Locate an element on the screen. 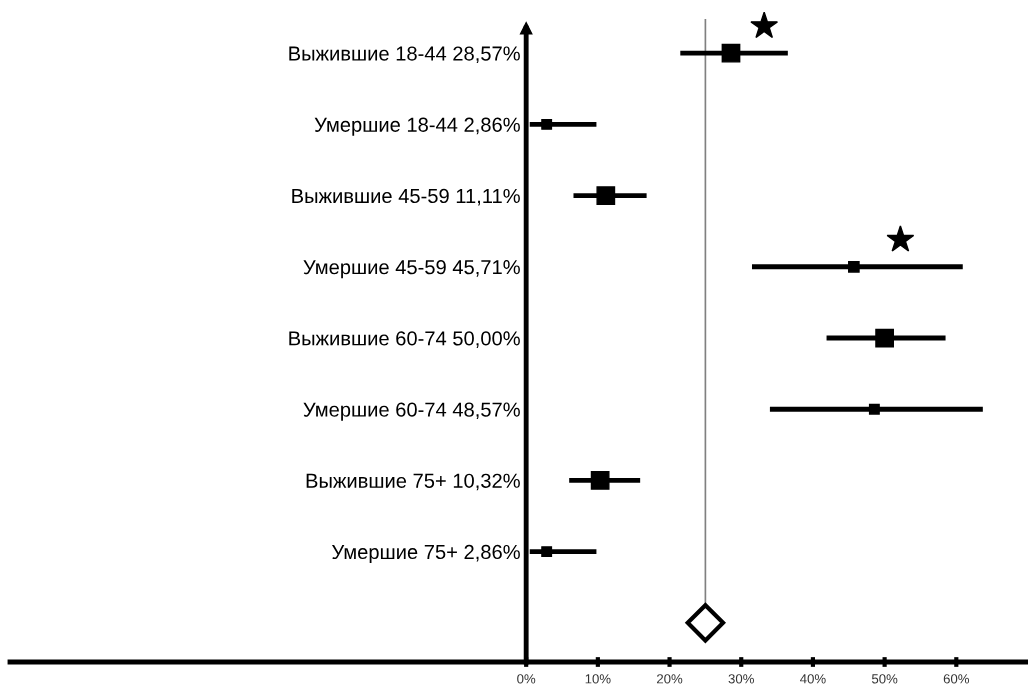  x-tick-label: 60% is located at coordinates (956, 679).